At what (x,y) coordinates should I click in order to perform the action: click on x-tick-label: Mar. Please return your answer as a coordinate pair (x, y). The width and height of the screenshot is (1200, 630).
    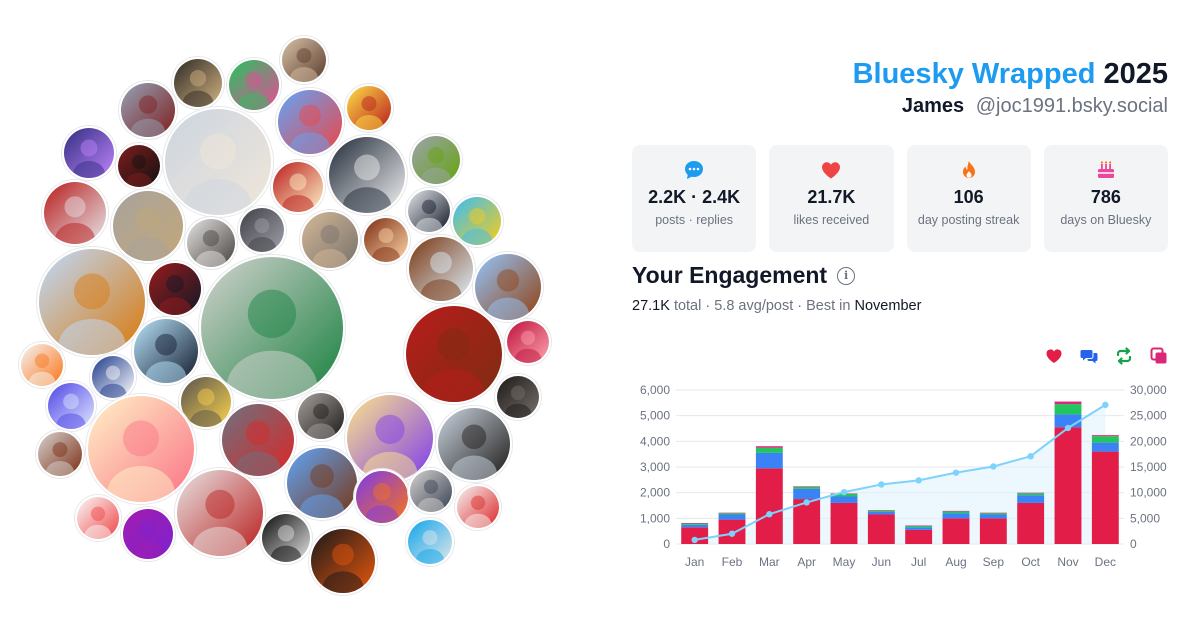
    Looking at the image, I should click on (769, 562).